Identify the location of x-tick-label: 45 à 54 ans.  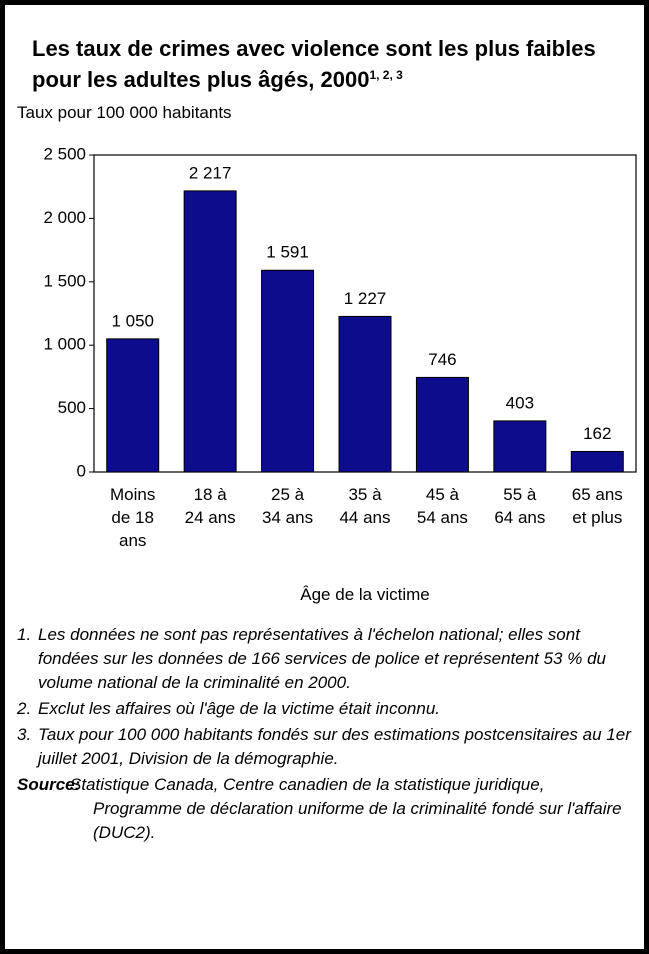
(442, 506).